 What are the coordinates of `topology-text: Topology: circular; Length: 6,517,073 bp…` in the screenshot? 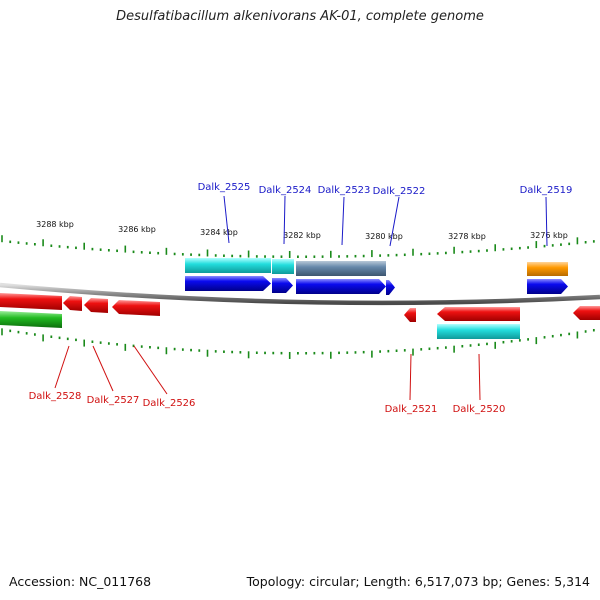 It's located at (418, 581).